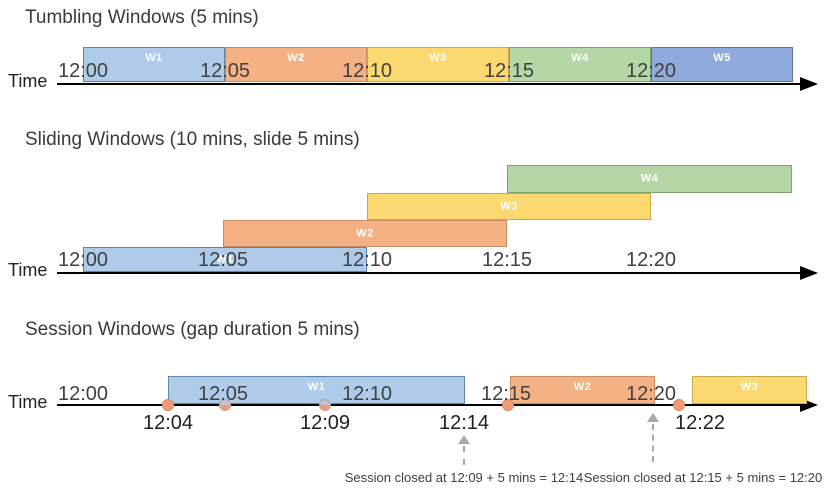 This screenshot has width=829, height=498. Describe the element at coordinates (809, 84) in the screenshot. I see `tumbling-axis-arrow-icon` at that location.